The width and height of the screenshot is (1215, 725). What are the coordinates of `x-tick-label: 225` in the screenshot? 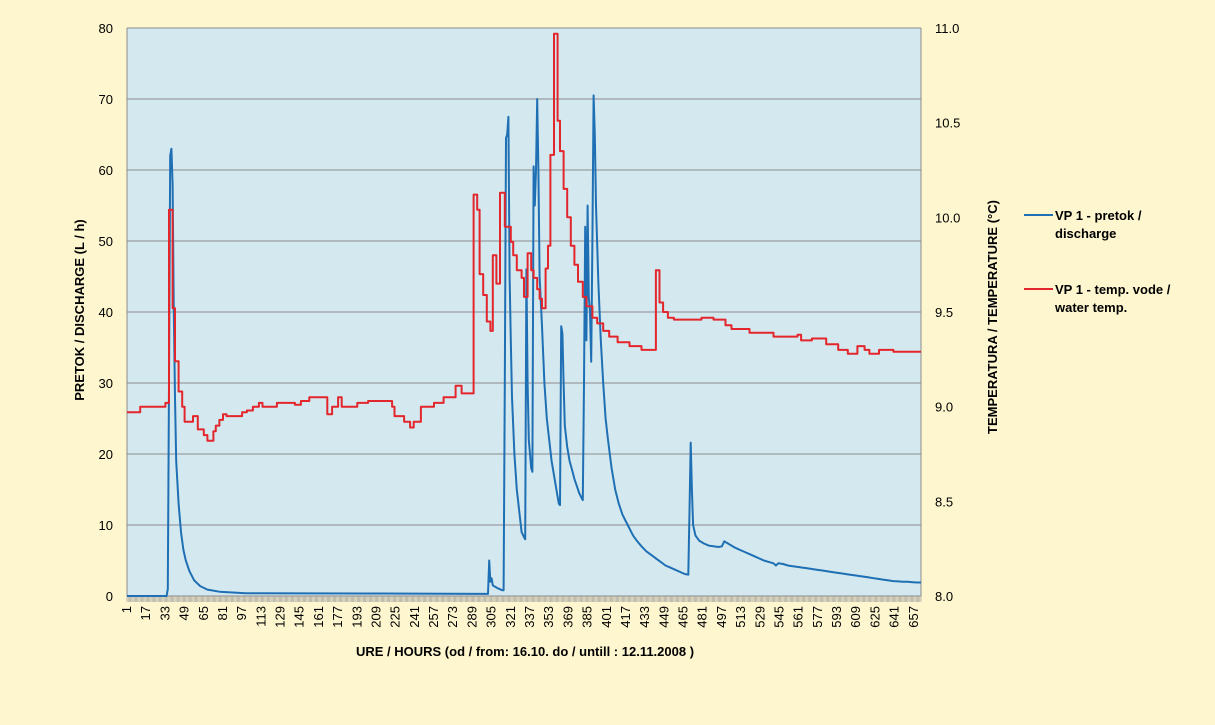 It's located at (395, 617).